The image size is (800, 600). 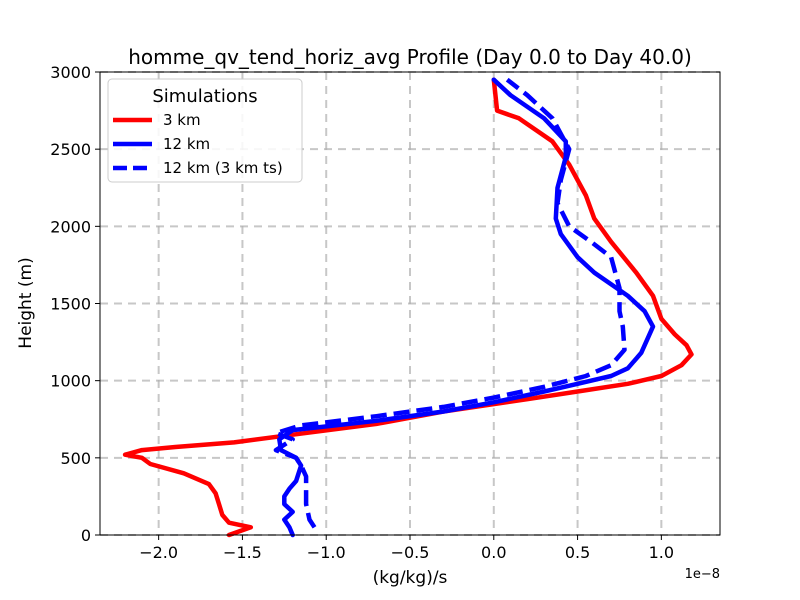 I want to click on y-tick-label: 2500, so click(x=70, y=149).